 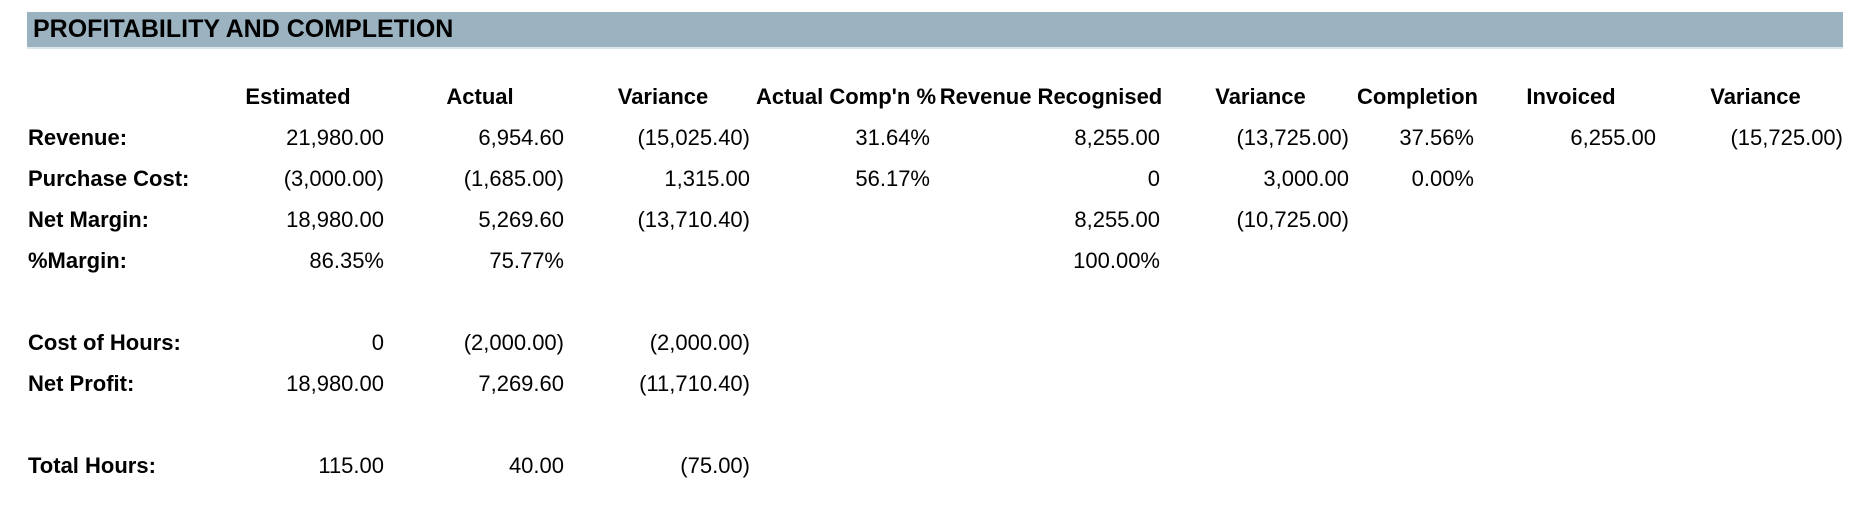 What do you see at coordinates (480, 96) in the screenshot?
I see `column-header: Actual` at bounding box center [480, 96].